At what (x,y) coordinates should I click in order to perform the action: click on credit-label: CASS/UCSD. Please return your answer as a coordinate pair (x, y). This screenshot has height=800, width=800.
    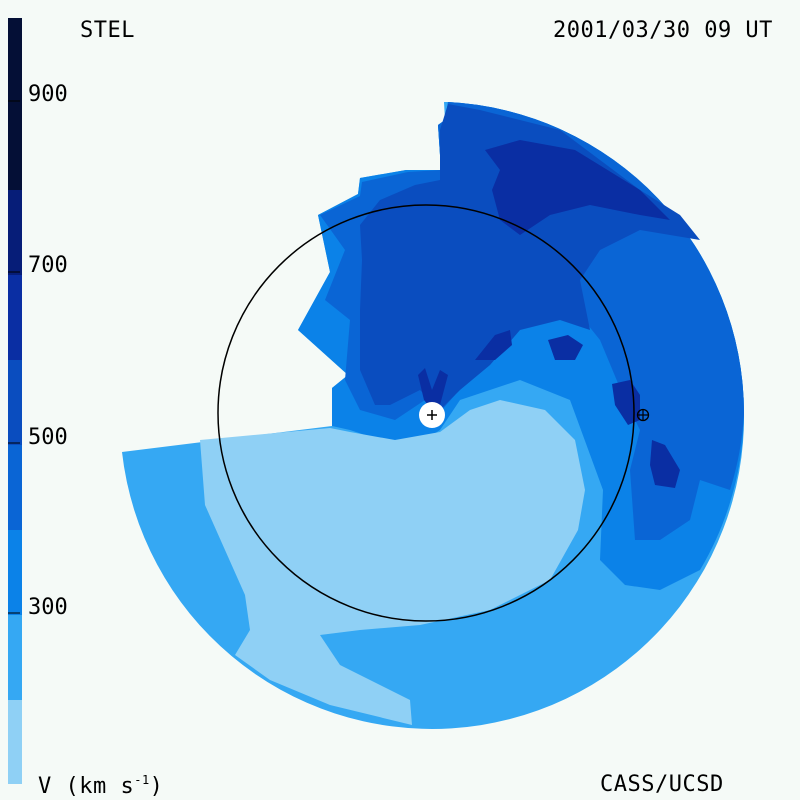
    Looking at the image, I should click on (662, 784).